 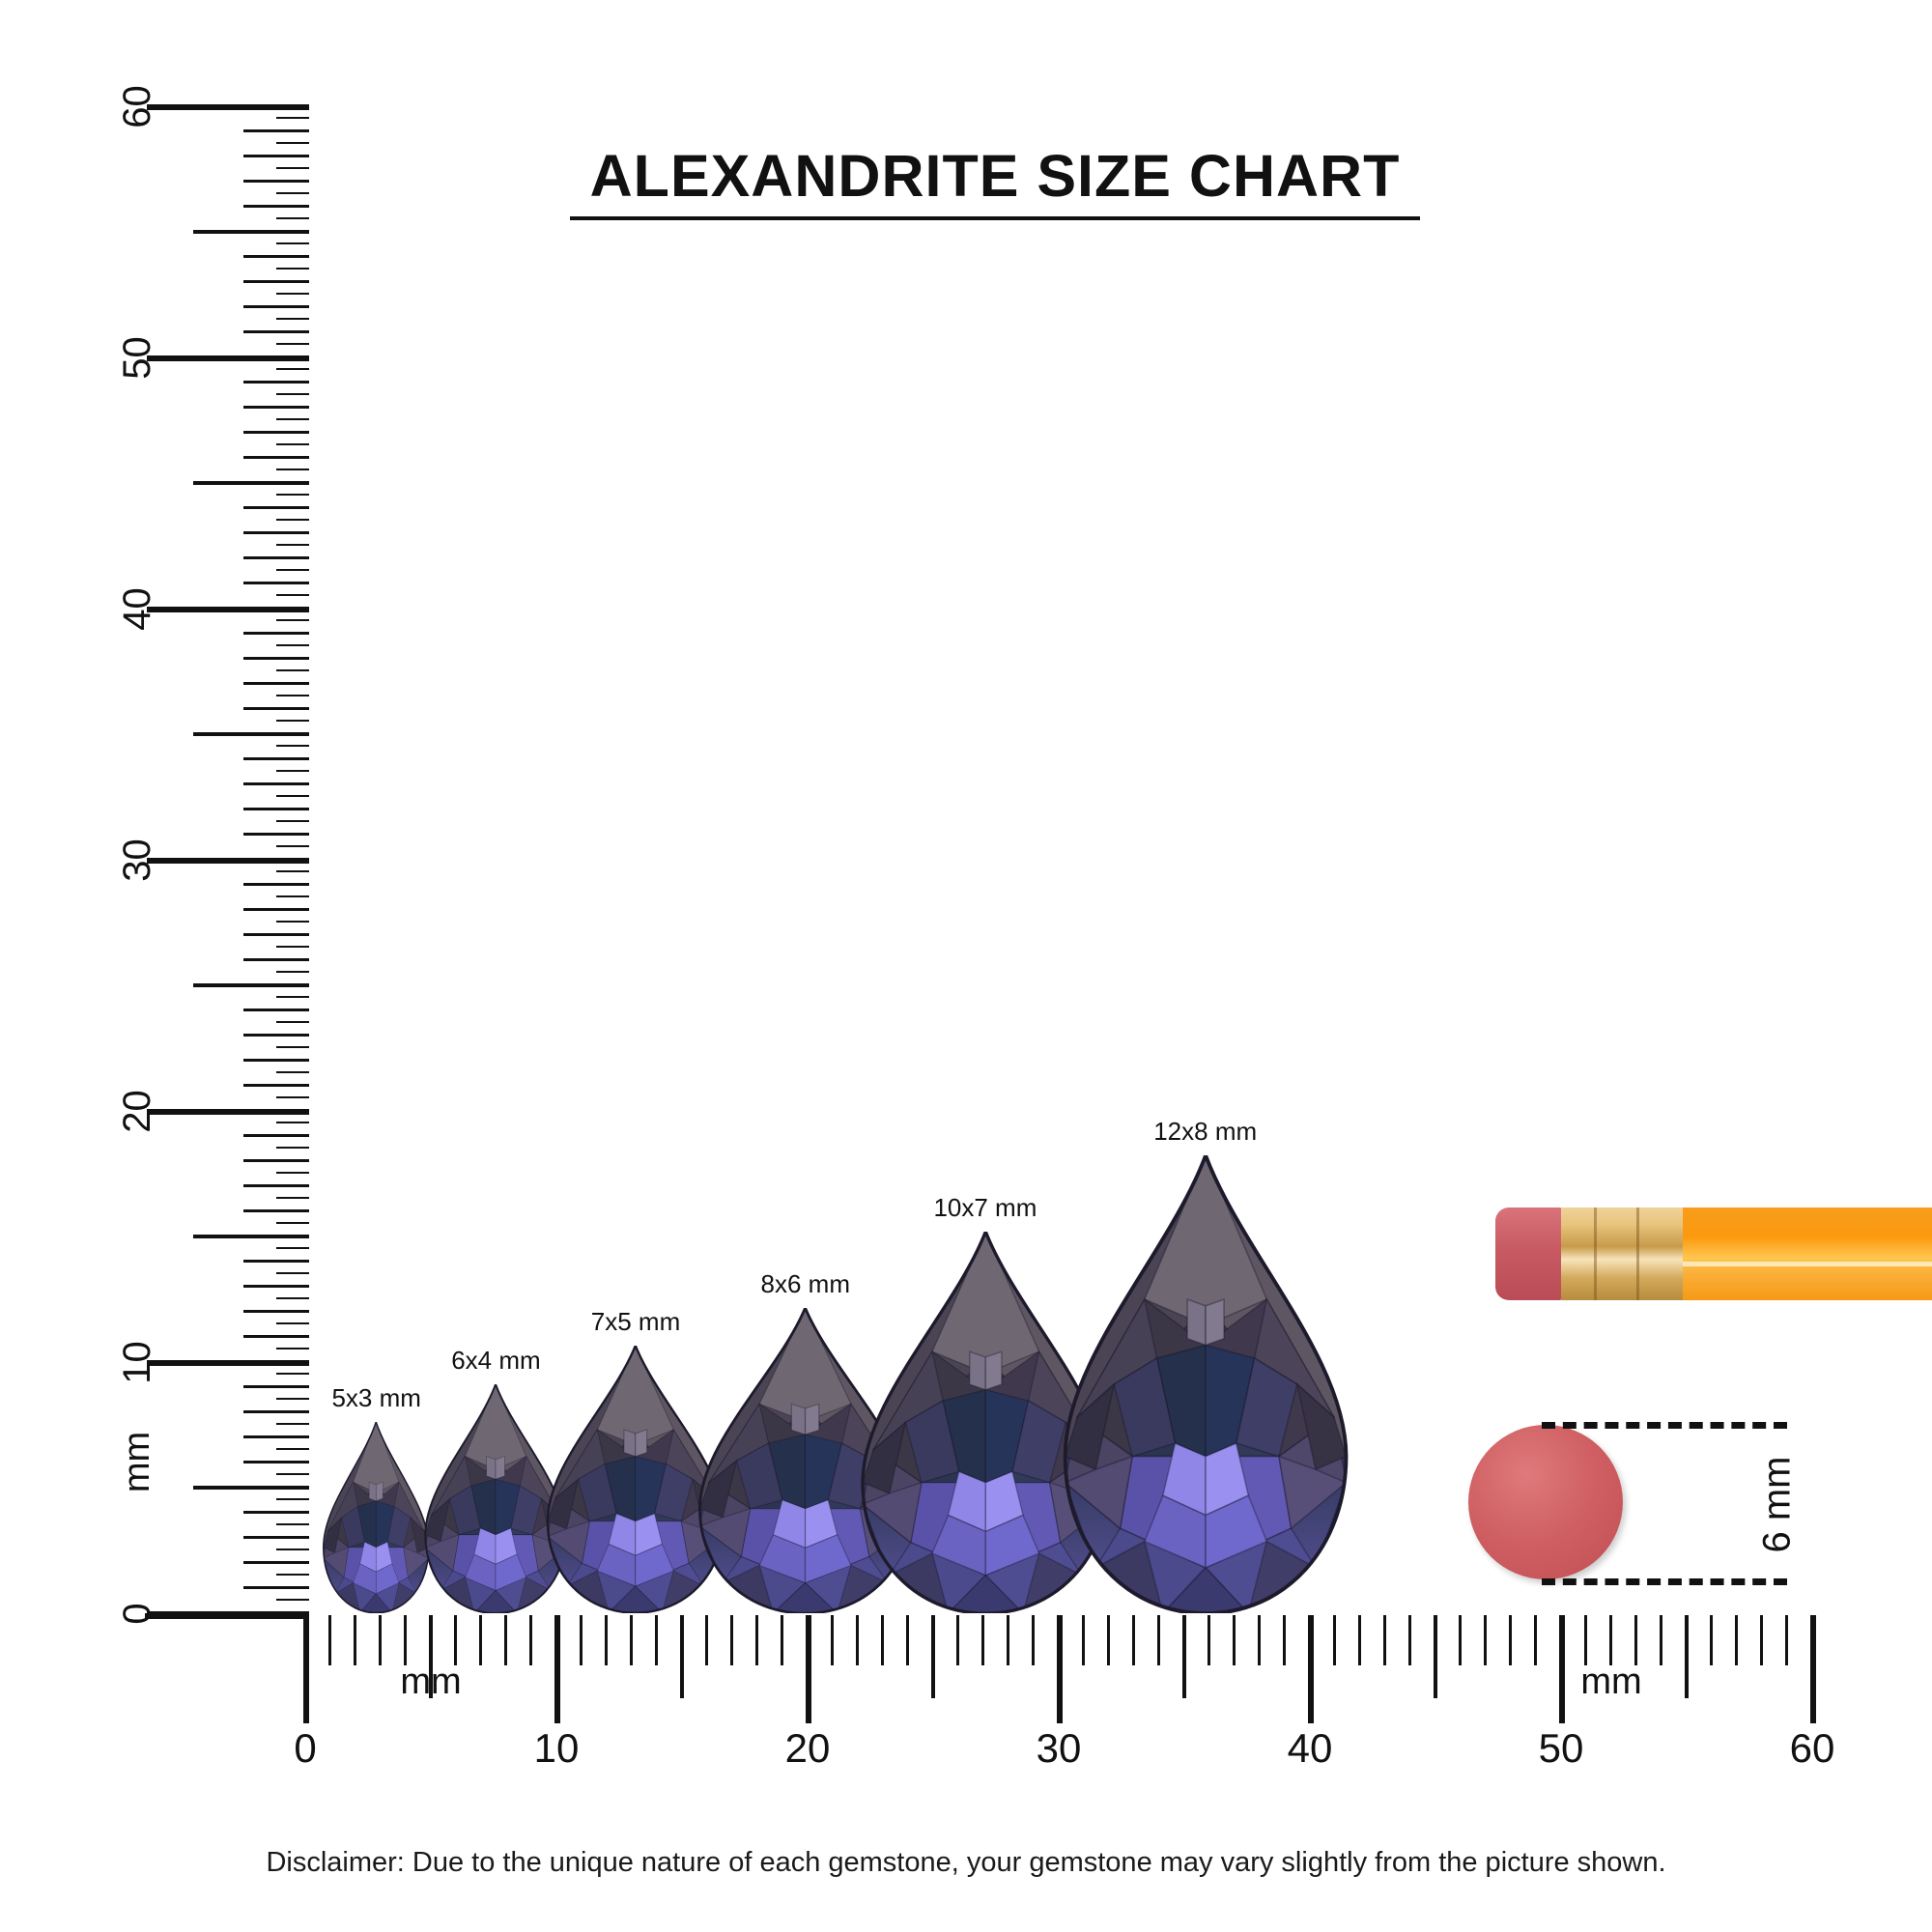 What do you see at coordinates (985, 1207) in the screenshot?
I see `gemstone-label-10x7-mm: 10x7 mm` at bounding box center [985, 1207].